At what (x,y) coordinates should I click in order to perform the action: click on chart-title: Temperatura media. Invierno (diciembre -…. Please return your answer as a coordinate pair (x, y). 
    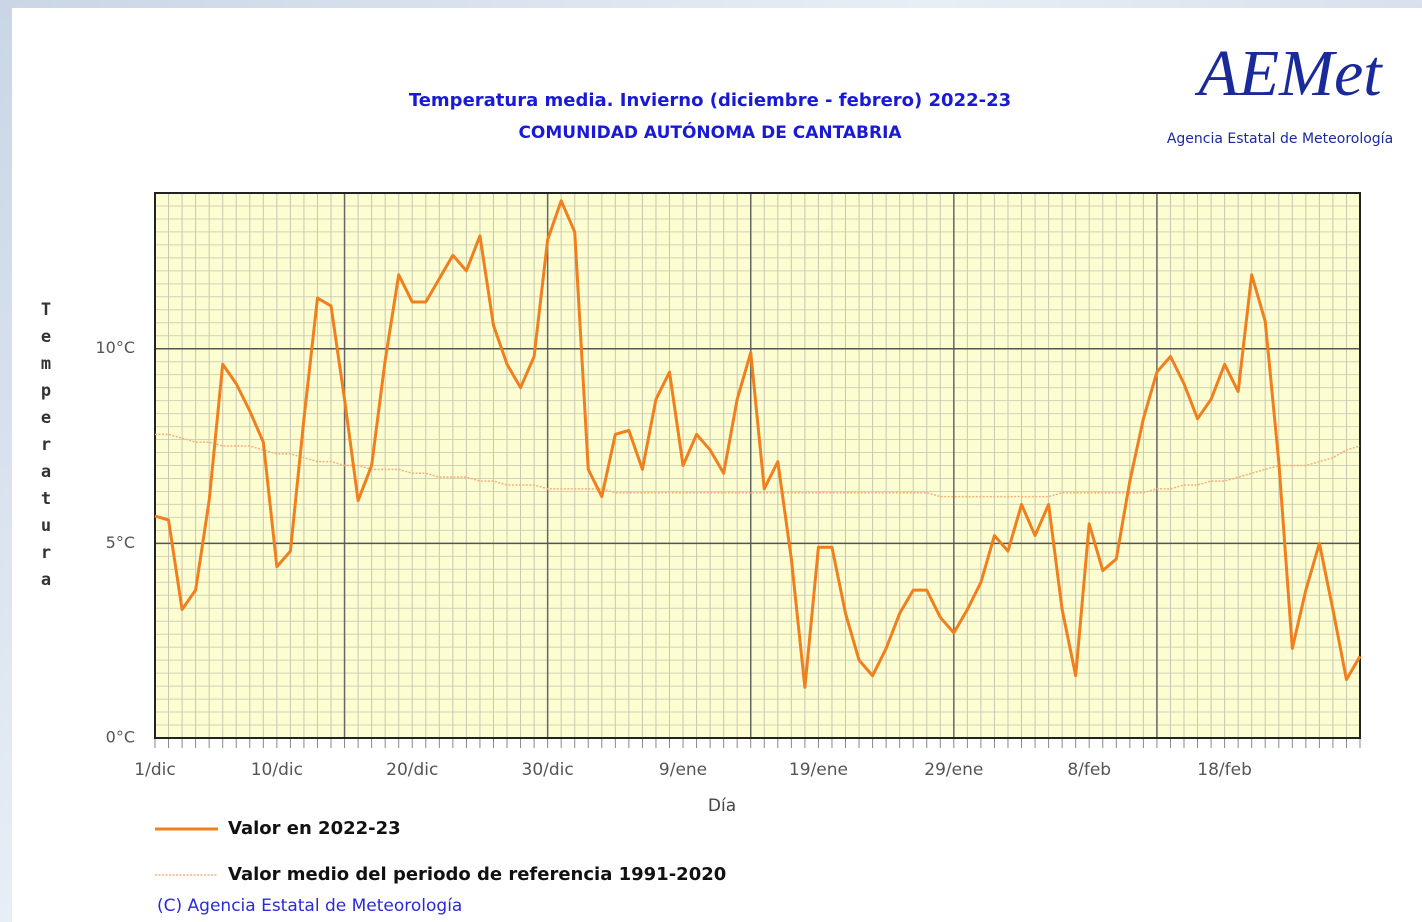
    Looking at the image, I should click on (710, 100).